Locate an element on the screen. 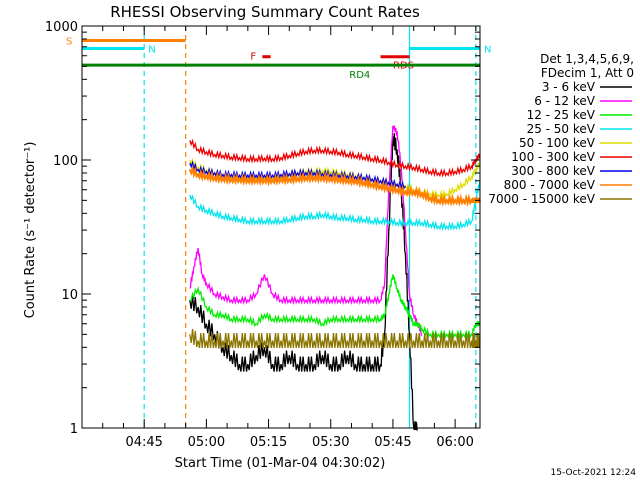 The image size is (640, 480). x-tick-label: 05:00 is located at coordinates (206, 442).